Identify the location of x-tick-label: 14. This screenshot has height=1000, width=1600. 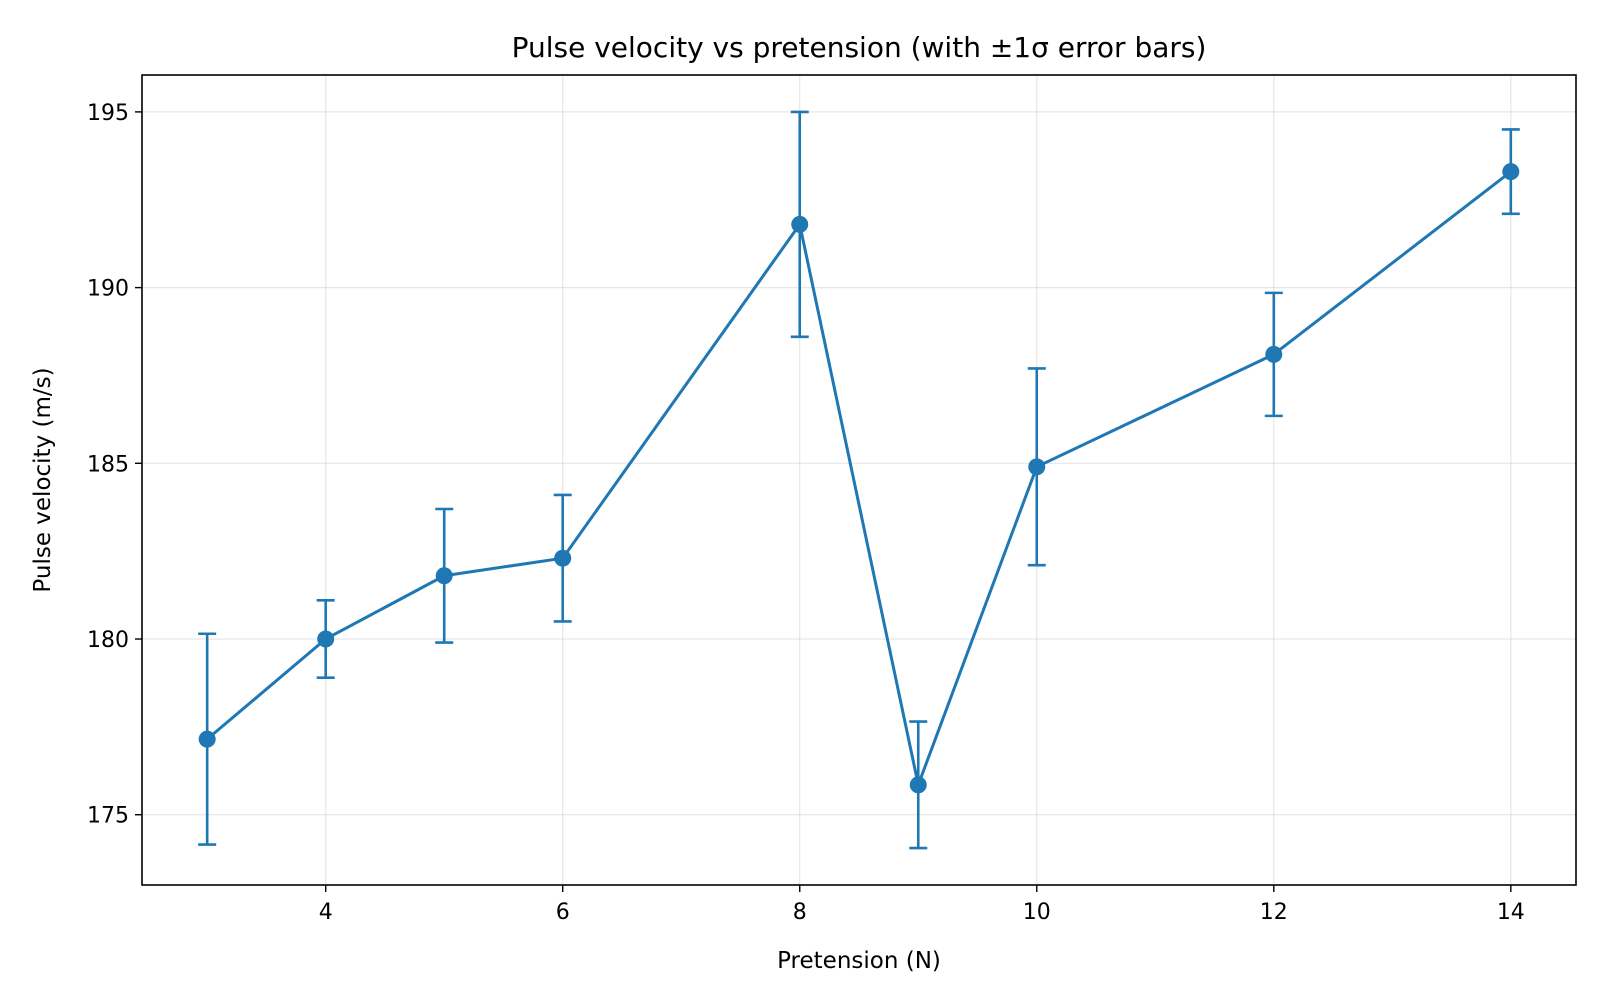
(1511, 912).